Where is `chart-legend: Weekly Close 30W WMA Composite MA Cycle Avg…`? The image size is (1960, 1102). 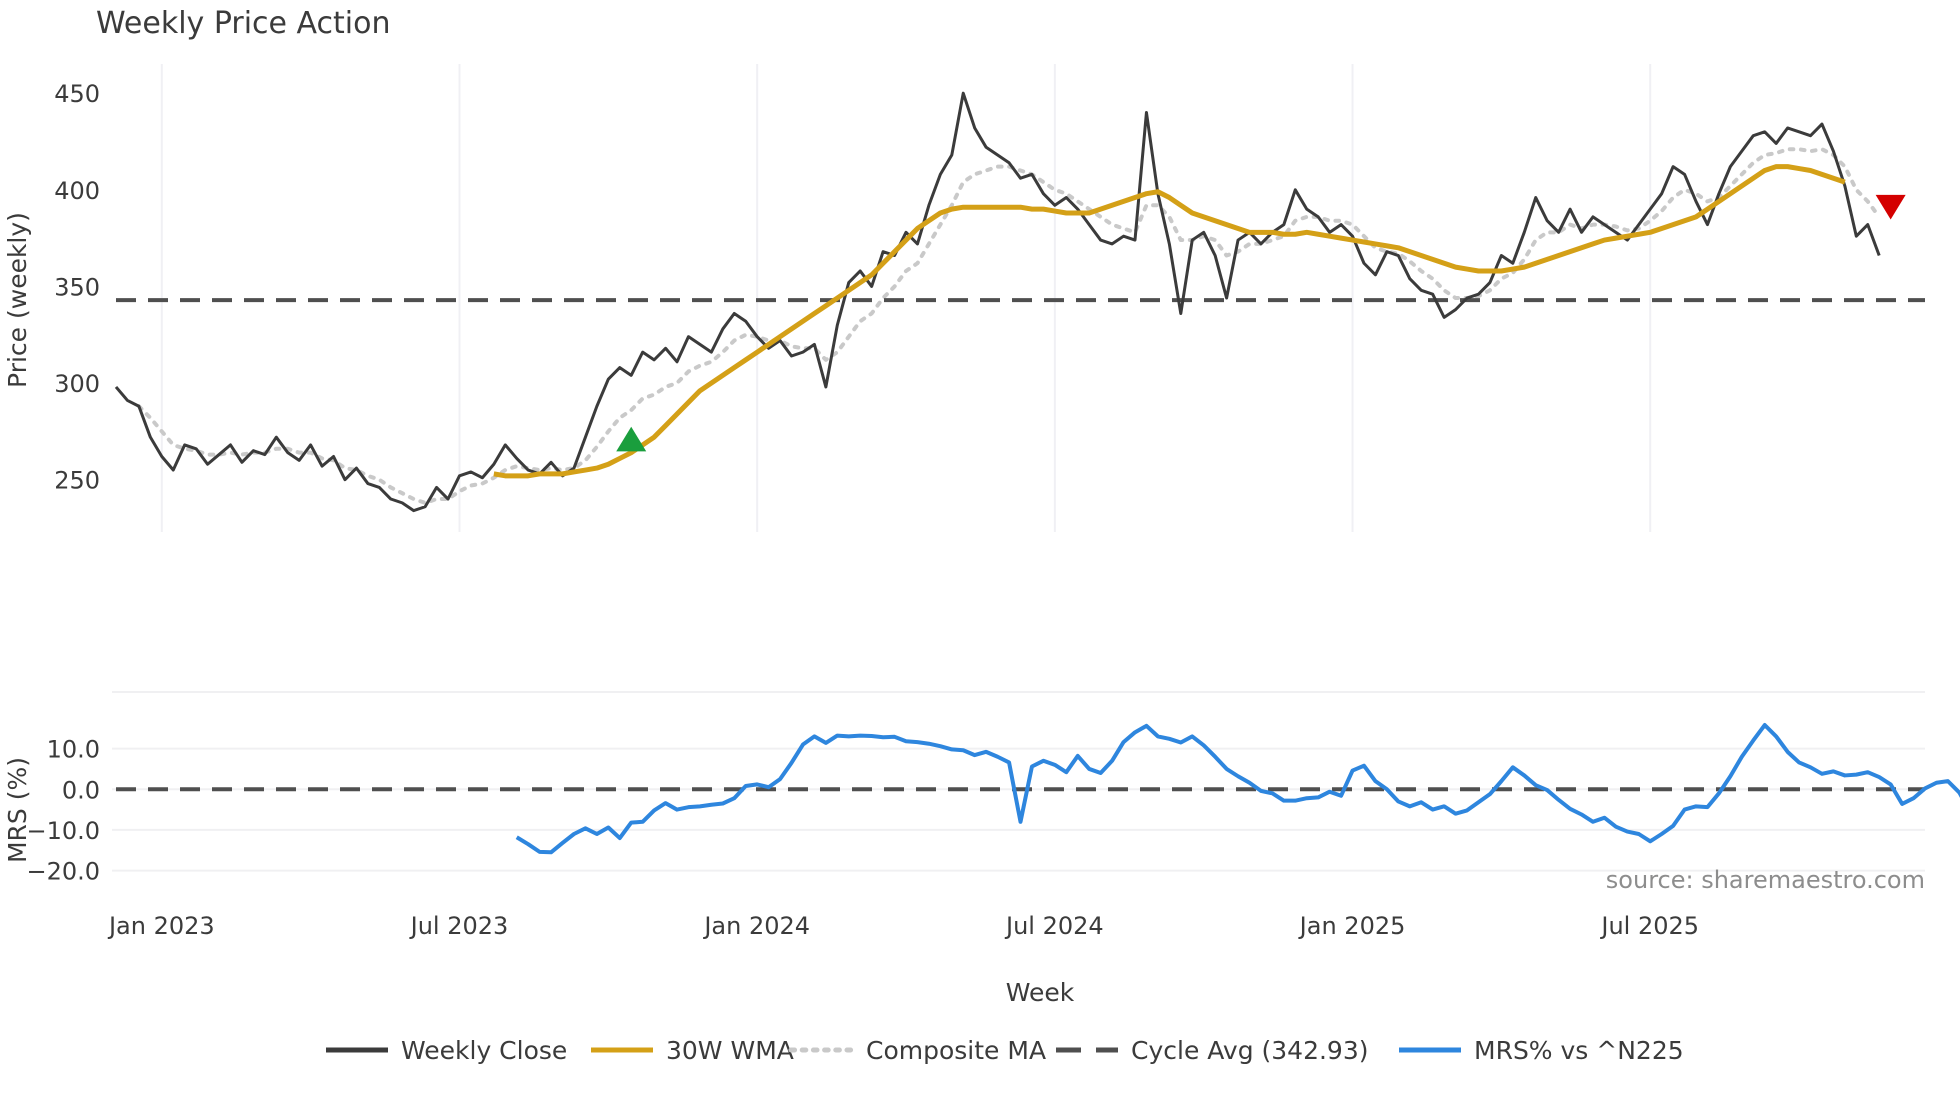
chart-legend: Weekly Close 30W WMA Composite MA Cycle Avg… is located at coordinates (1005, 1050).